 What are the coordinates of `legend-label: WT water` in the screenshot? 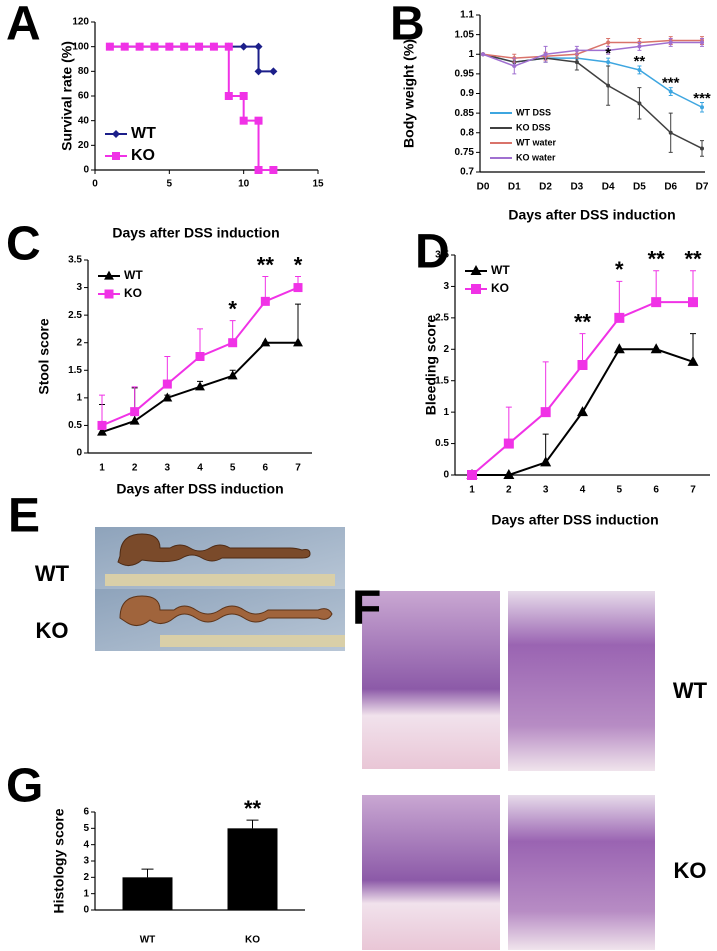 It's located at (536, 142).